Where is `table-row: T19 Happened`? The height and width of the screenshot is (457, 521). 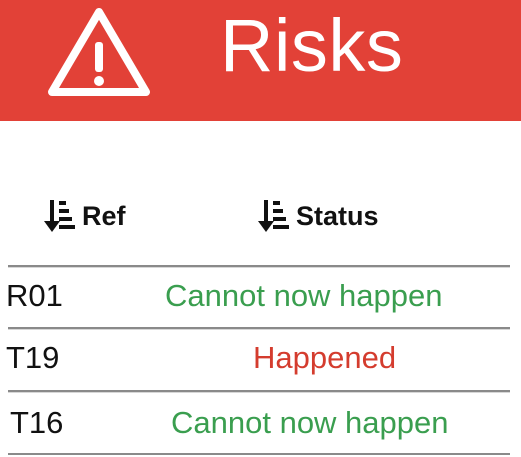
table-row: T19 Happened is located at coordinates (260, 355).